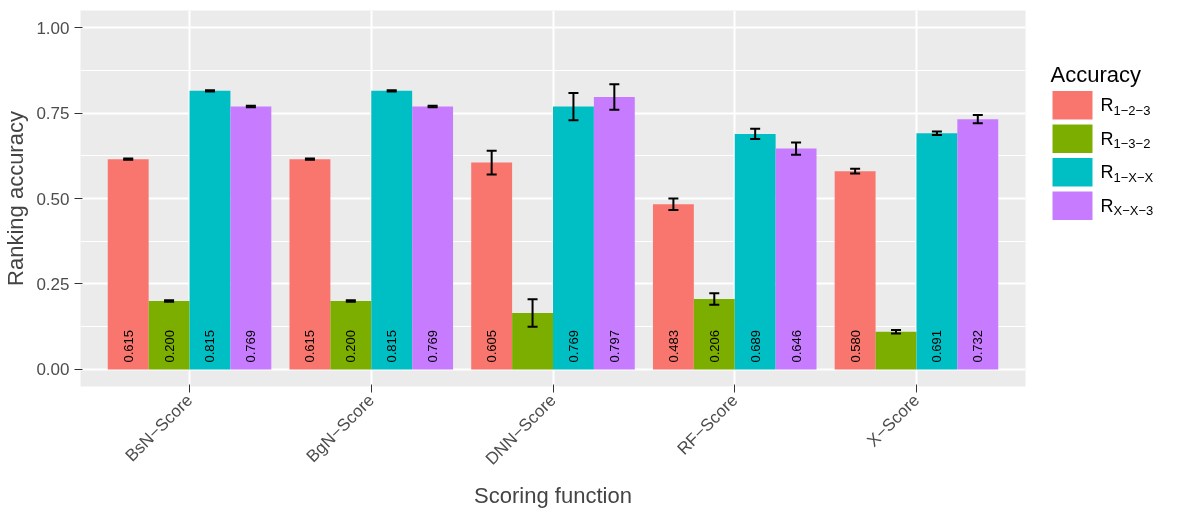  Describe the element at coordinates (53, 114) in the screenshot. I see `y-tick-label: 0.75` at that location.